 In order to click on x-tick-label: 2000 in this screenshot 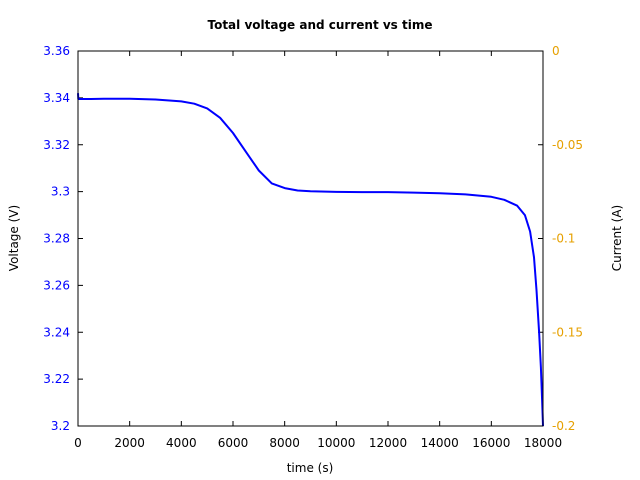, I will do `click(129, 443)`.